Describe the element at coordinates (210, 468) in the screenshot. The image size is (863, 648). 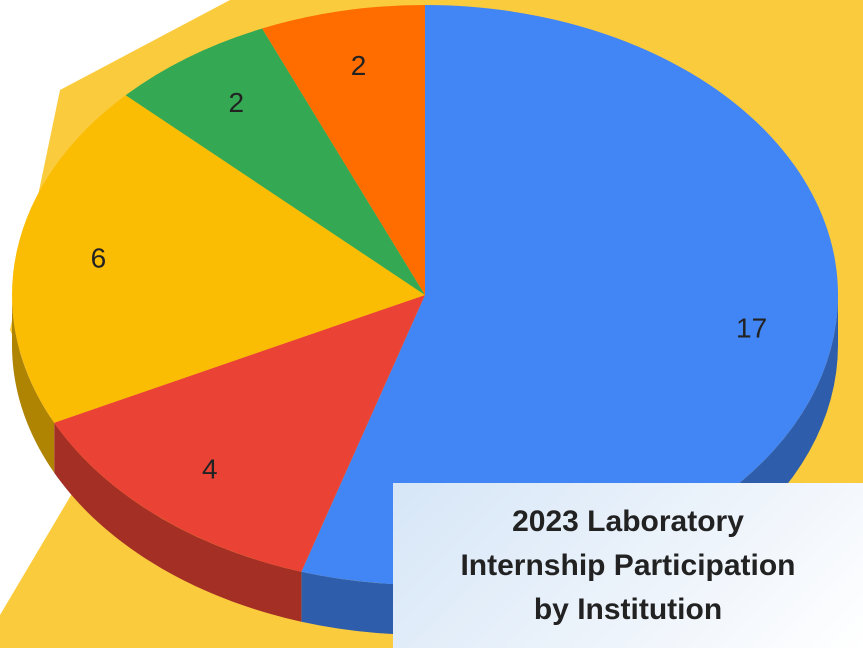
I see `data-label: 4` at that location.